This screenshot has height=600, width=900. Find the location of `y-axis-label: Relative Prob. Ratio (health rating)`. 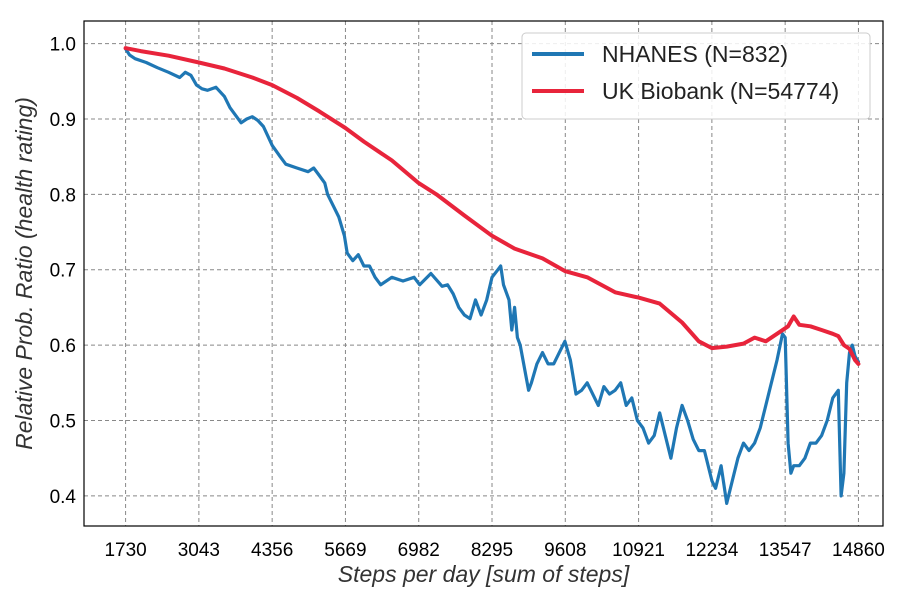

y-axis-label: Relative Prob. Ratio (health rating) is located at coordinates (24, 273).